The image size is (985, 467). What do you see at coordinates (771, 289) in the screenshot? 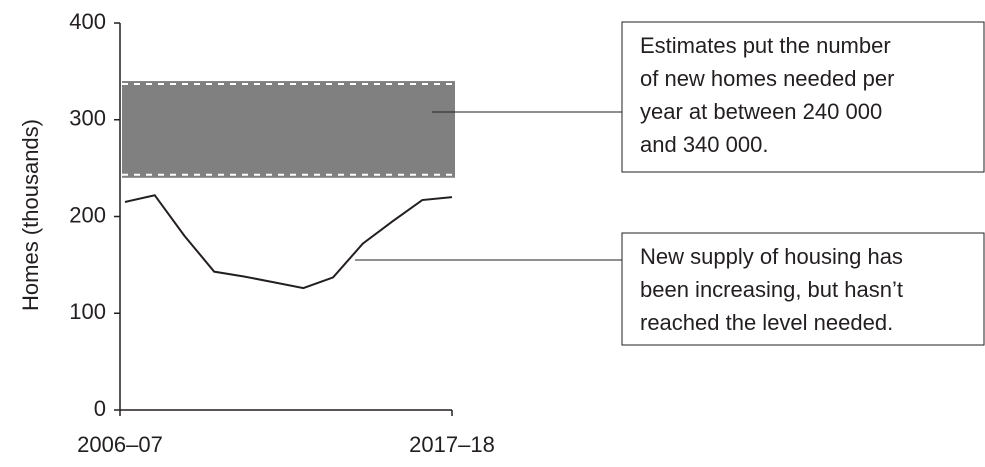
I see `annotation-text: been increasing, but hasn’t` at bounding box center [771, 289].